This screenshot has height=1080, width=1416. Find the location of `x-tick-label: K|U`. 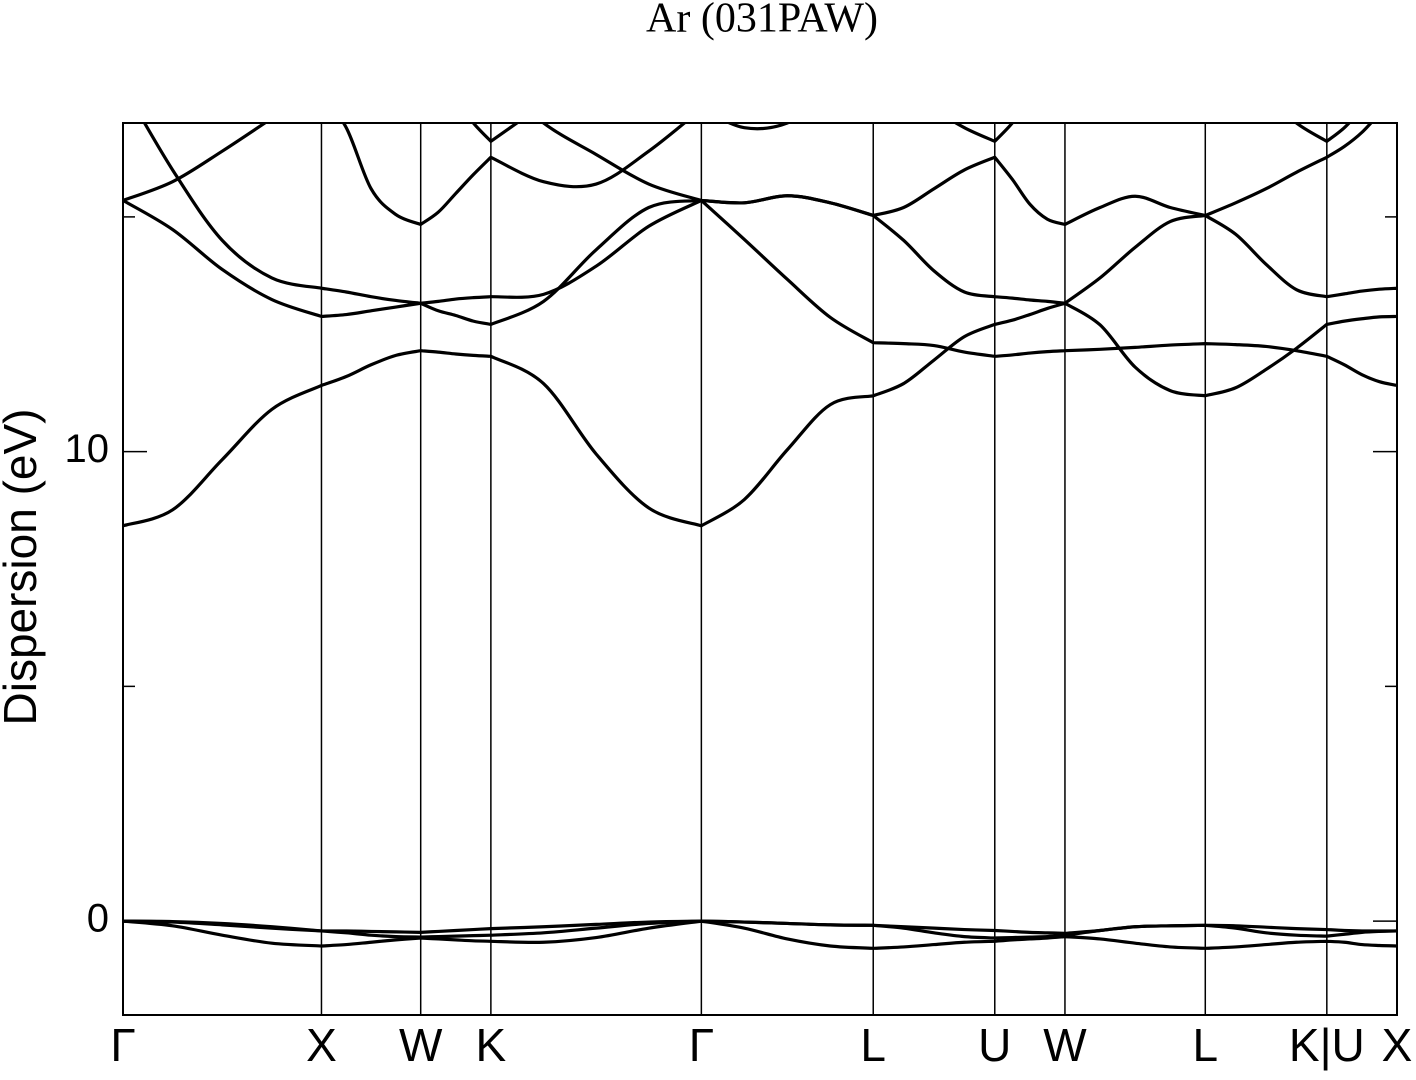

x-tick-label: K|U is located at coordinates (1327, 1045).